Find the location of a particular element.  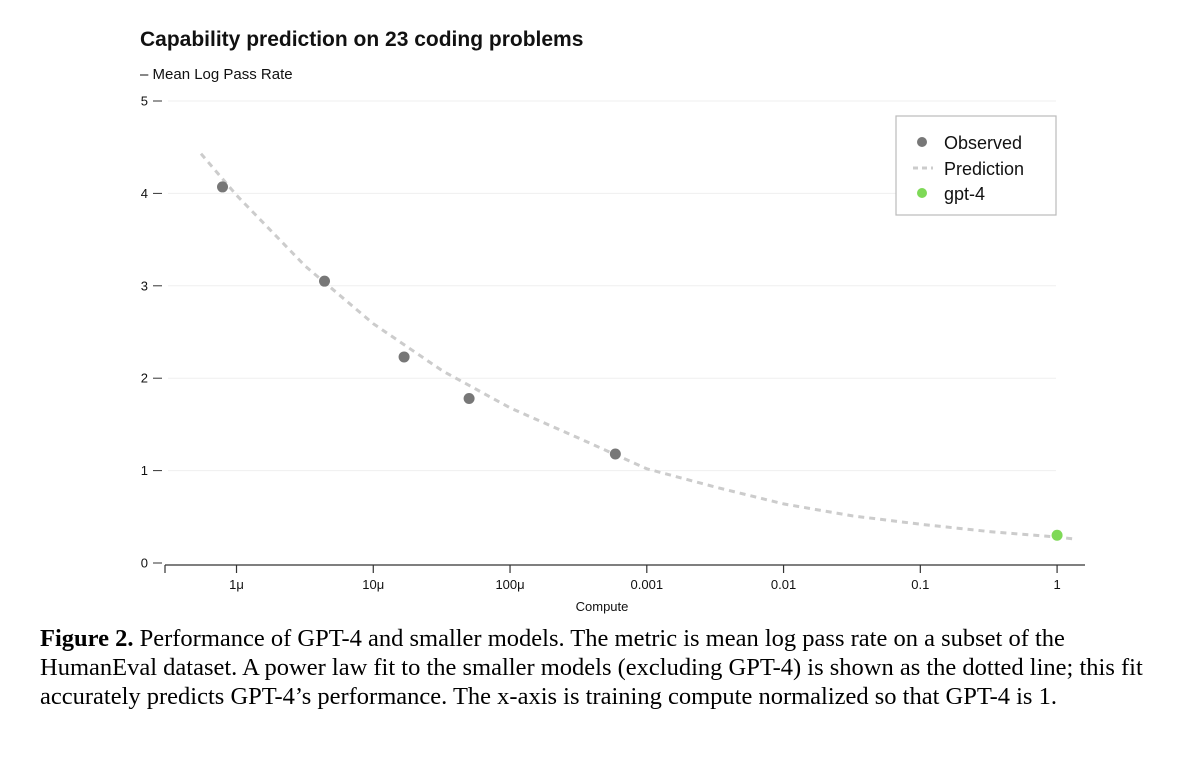

y-tick-label: 5 is located at coordinates (144, 101).